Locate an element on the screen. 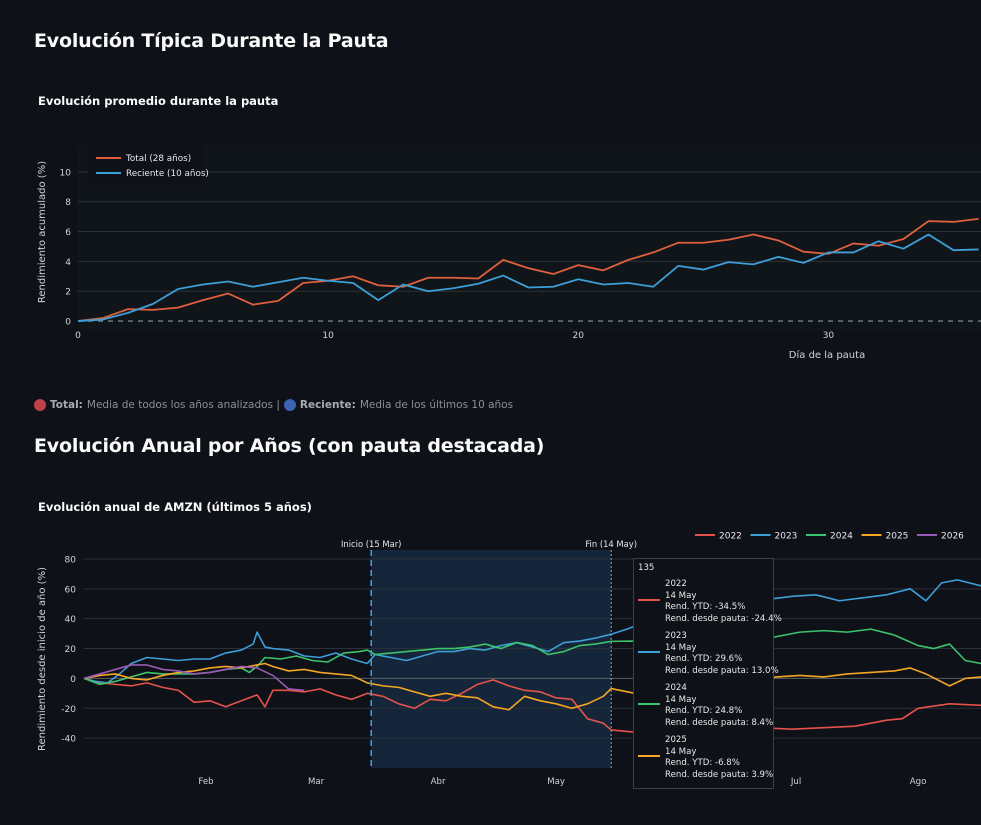 This screenshot has height=825, width=981. caption-recent-label: Reciente: is located at coordinates (327, 405).